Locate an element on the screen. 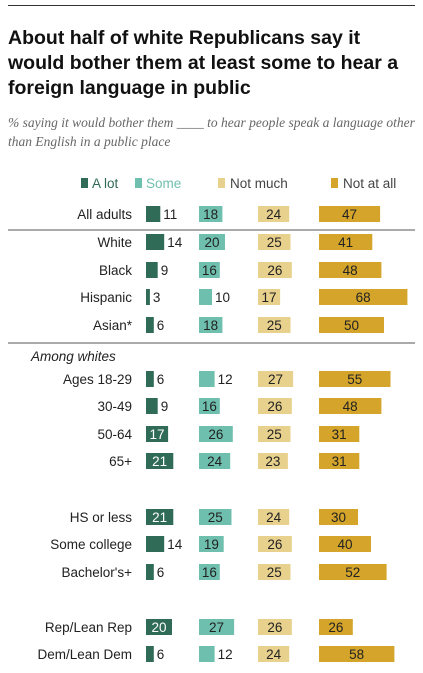 This screenshot has height=673, width=423. value-label-asian-not-much: 25 is located at coordinates (274, 325).